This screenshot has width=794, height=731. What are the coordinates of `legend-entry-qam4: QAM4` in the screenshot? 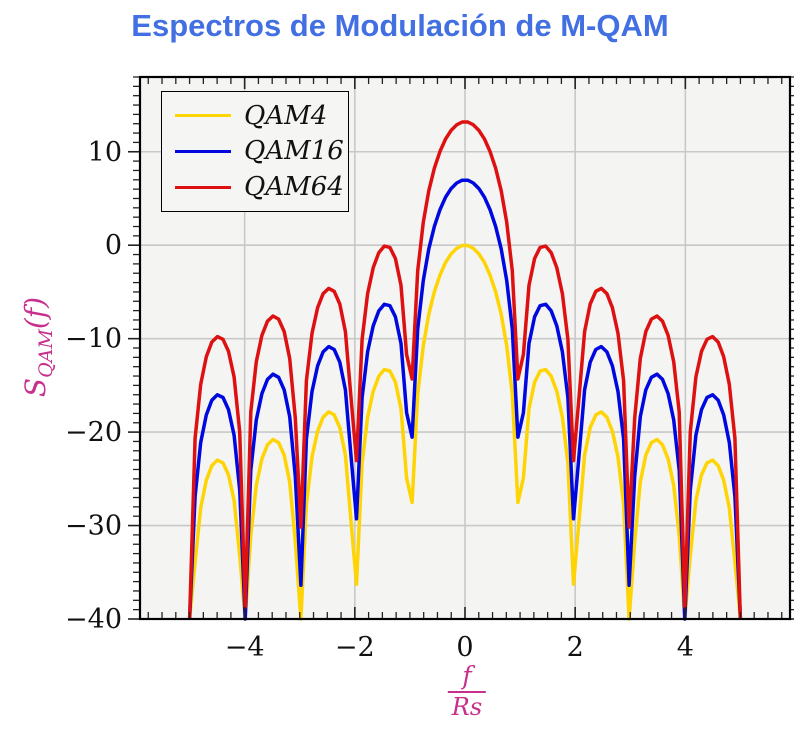 It's located at (261, 116).